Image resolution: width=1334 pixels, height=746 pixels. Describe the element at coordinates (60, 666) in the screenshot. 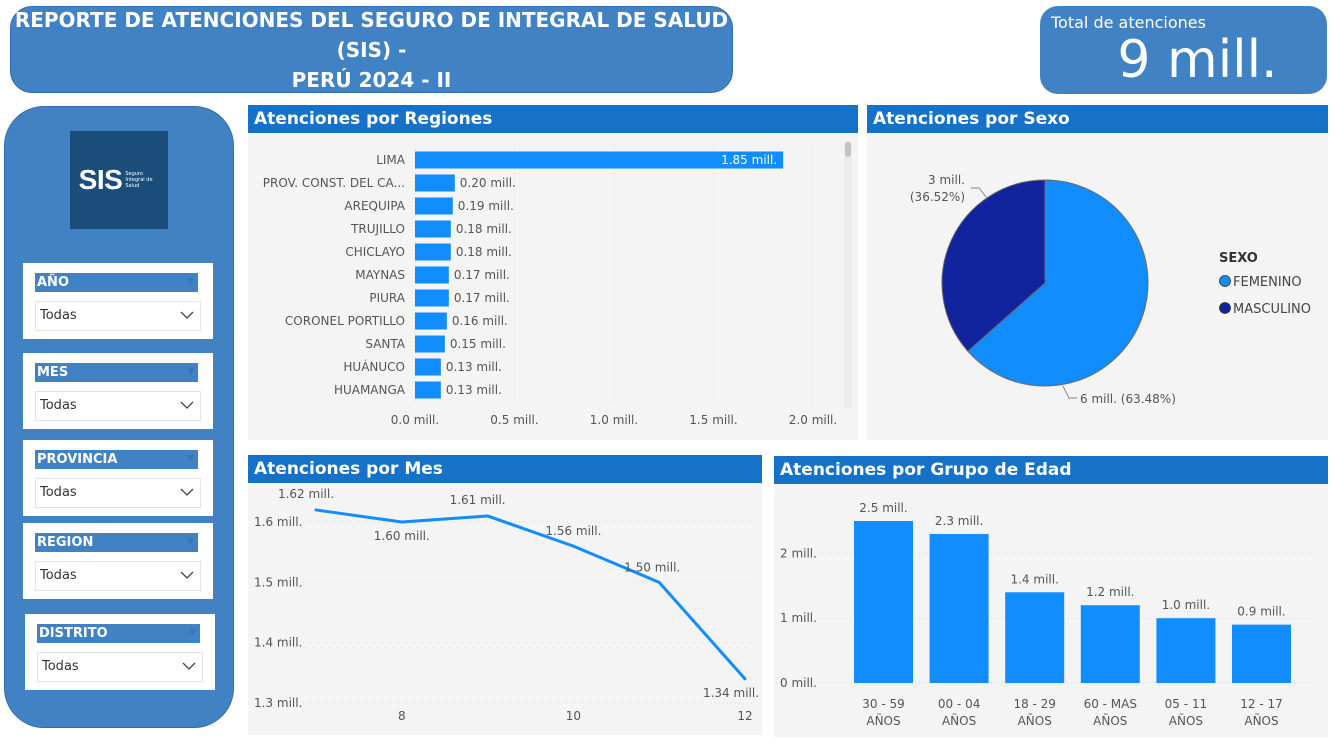

I see `filter-distrito-value: Todas` at that location.